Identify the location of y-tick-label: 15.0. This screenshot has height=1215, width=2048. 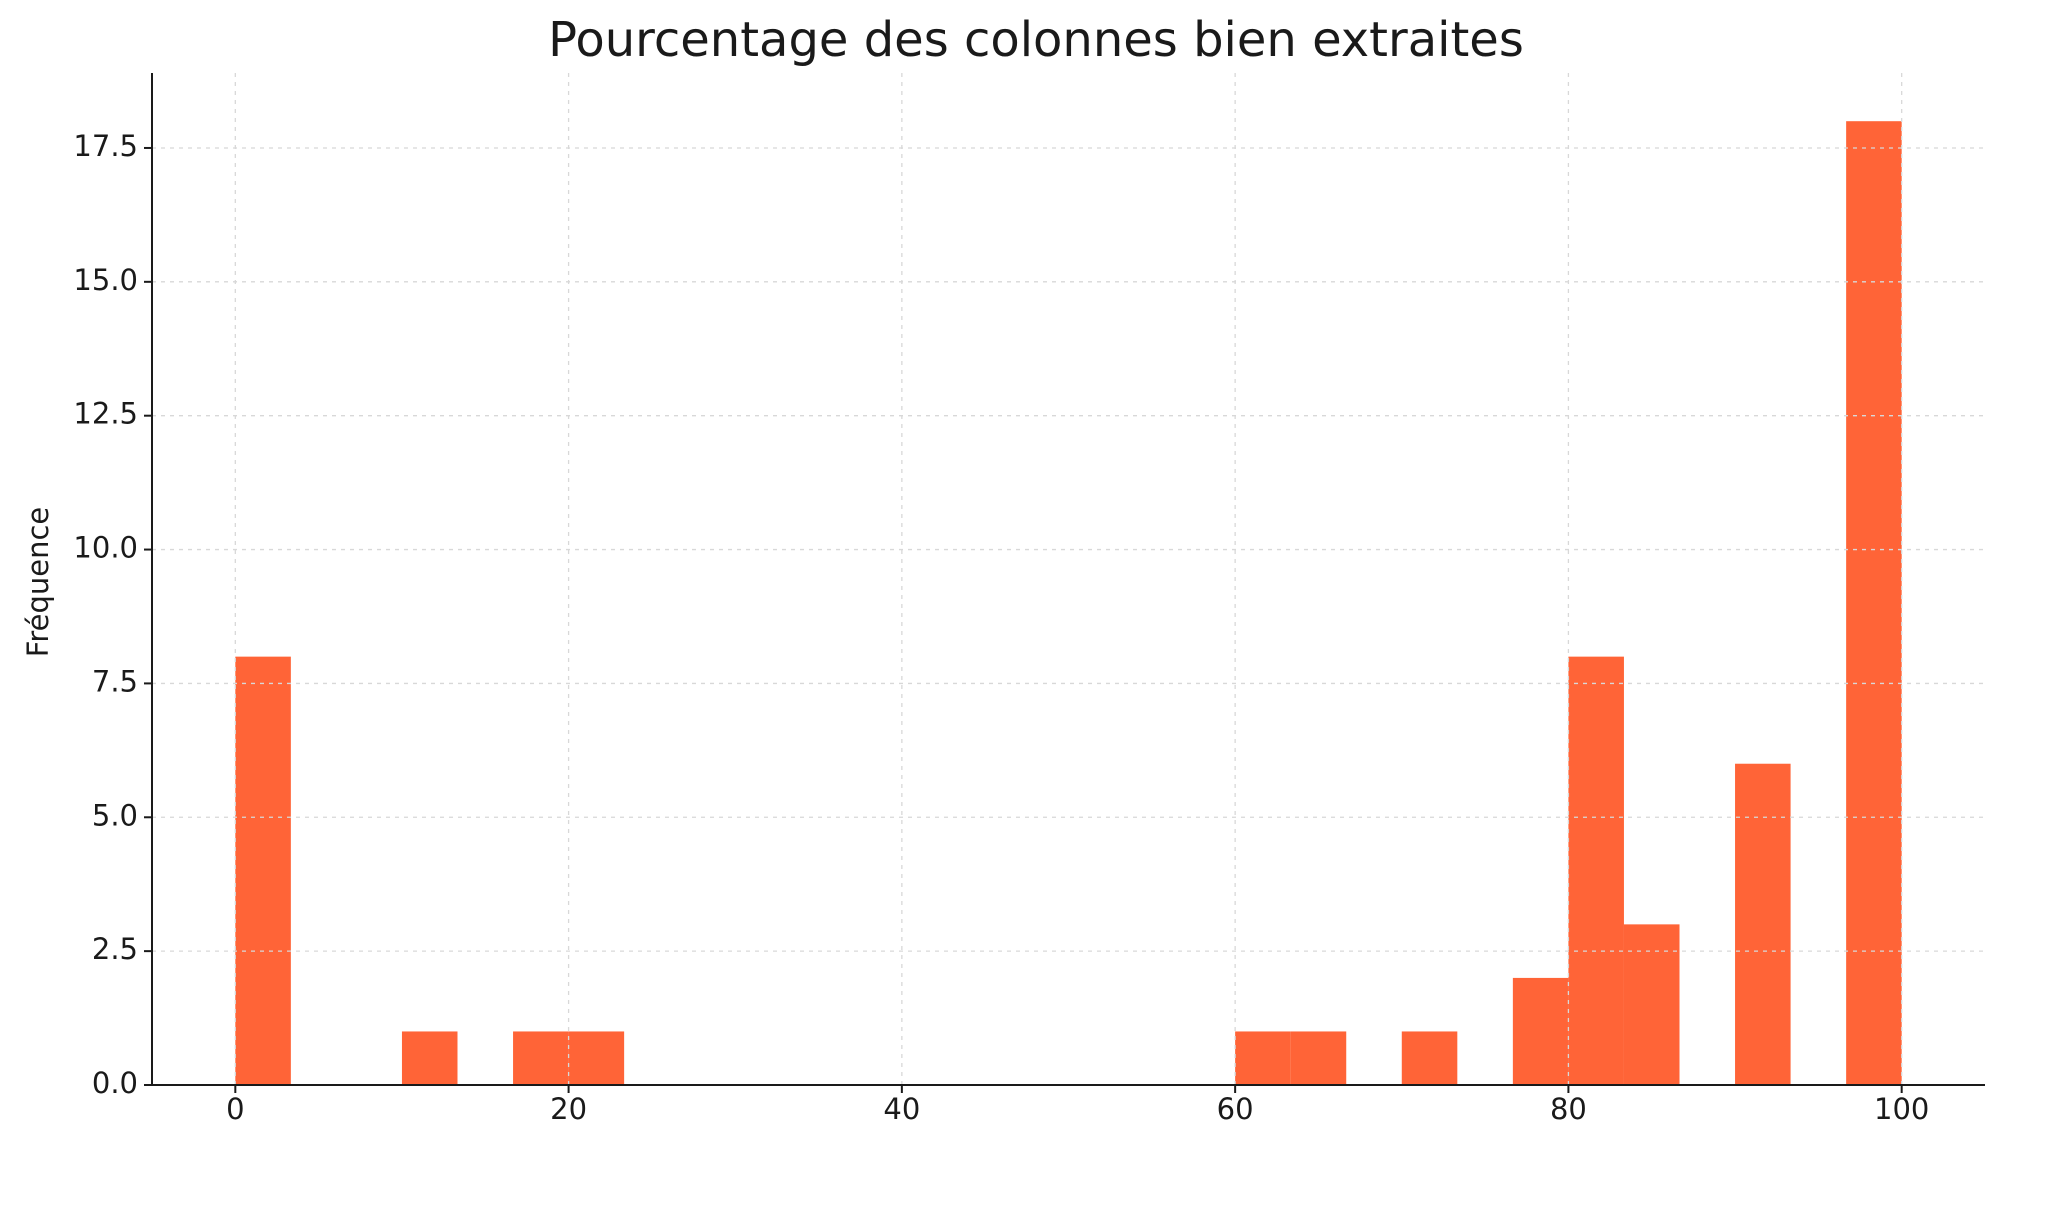
(105, 280).